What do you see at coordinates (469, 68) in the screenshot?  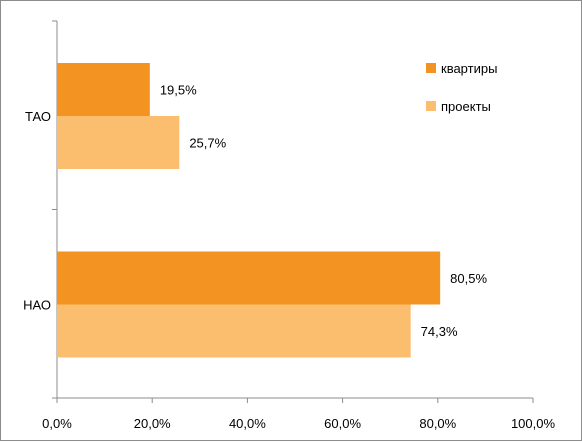 I see `legend-label: квартиры` at bounding box center [469, 68].